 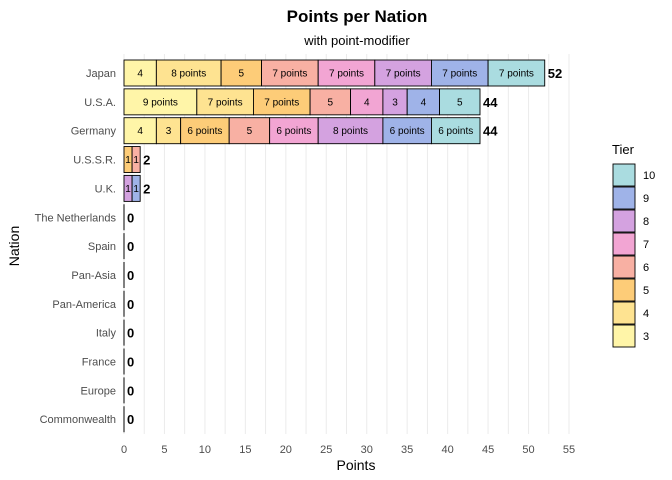 What do you see at coordinates (367, 450) in the screenshot?
I see `x-tick-label: 30` at bounding box center [367, 450].